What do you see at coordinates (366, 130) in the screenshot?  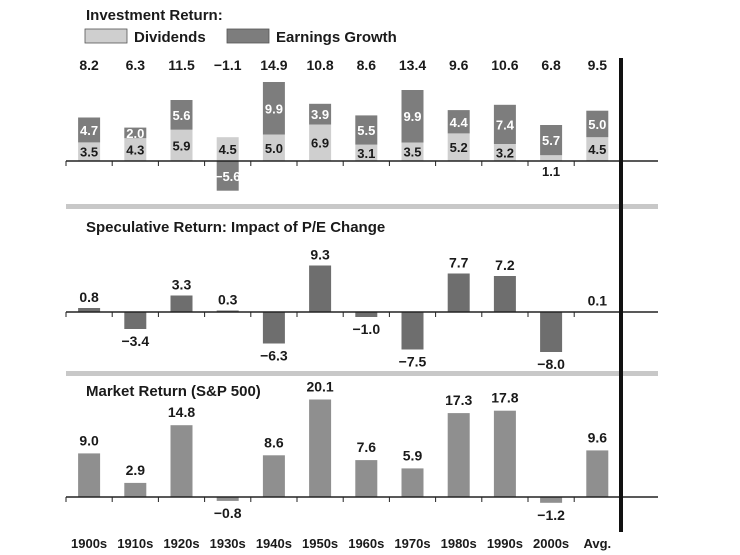 I see `earnings-growth-label: 5.5` at bounding box center [366, 130].